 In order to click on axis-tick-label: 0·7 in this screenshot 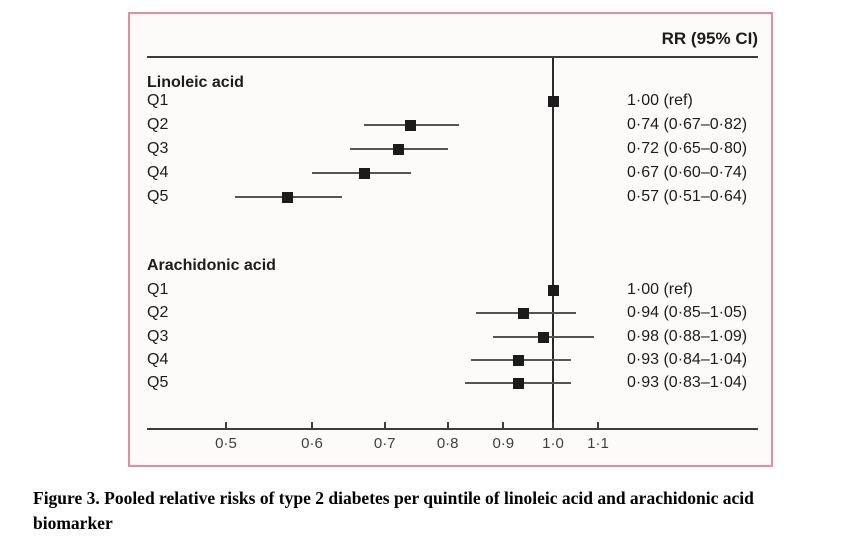, I will do `click(384, 443)`.